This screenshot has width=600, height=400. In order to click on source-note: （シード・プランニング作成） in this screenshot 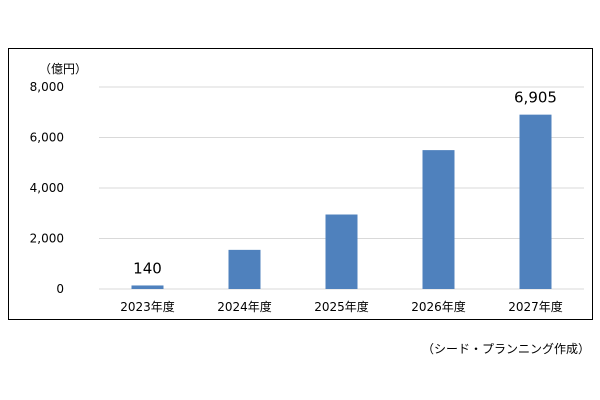, I will do `click(505, 349)`.